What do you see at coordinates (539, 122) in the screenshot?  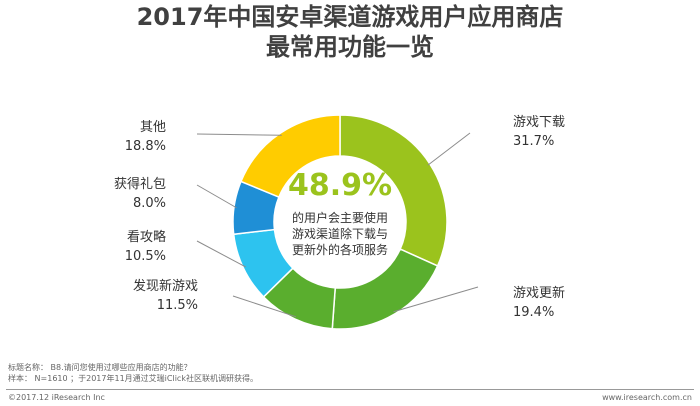 I see `slice-label-category-1: 游戏下载` at bounding box center [539, 122].